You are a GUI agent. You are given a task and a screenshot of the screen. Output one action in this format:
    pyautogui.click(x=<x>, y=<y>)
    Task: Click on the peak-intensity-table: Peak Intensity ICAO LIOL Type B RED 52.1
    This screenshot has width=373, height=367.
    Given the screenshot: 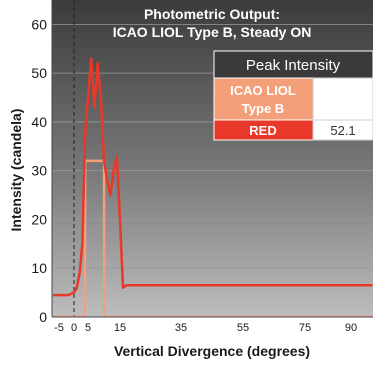 What is the action you would take?
    pyautogui.click(x=293, y=95)
    